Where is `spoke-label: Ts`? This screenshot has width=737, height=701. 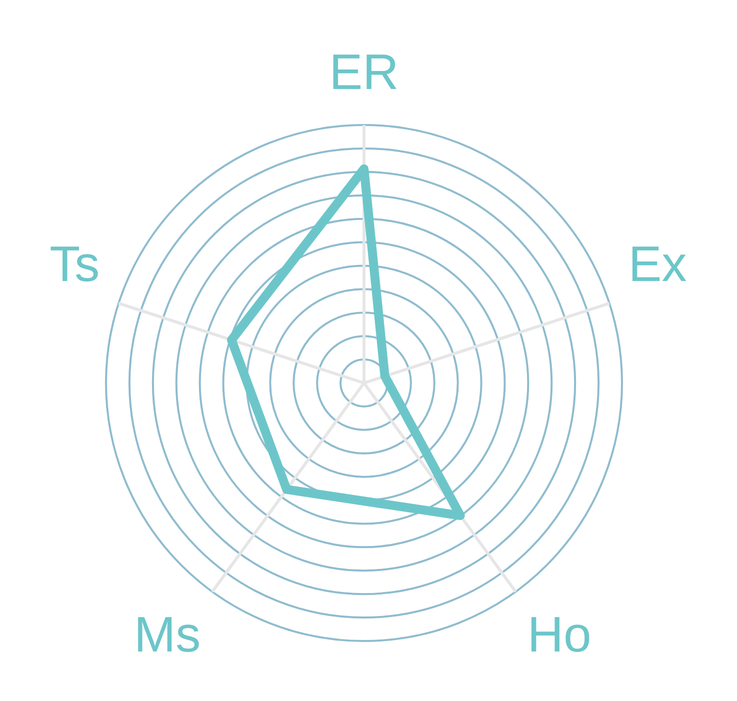 spoke-label: Ts is located at coordinates (75, 264).